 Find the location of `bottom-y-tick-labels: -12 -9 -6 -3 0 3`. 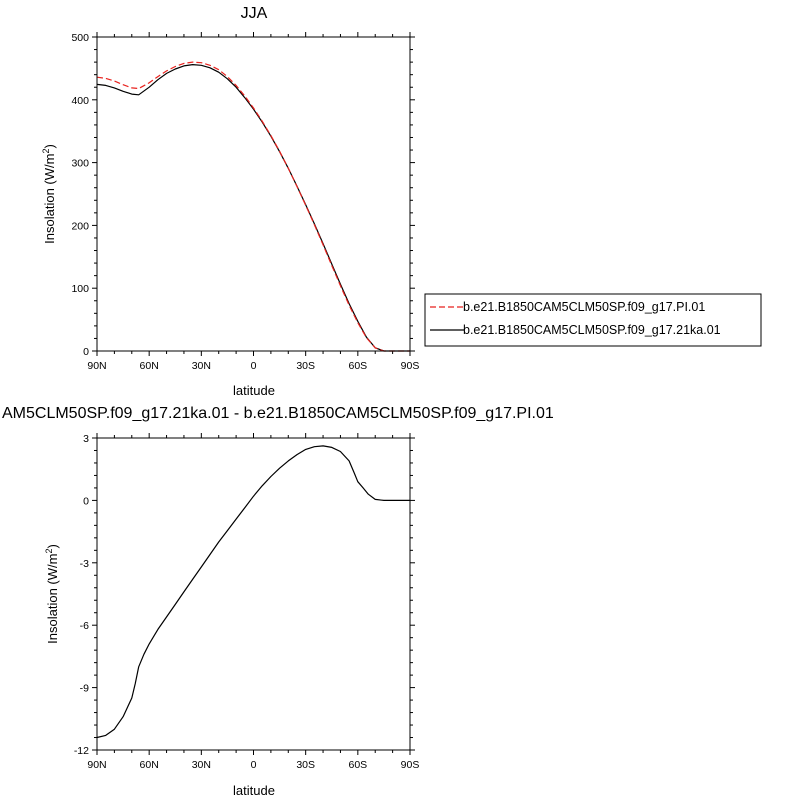

bottom-y-tick-labels: -12 -9 -6 -3 0 3 is located at coordinates (81, 595).